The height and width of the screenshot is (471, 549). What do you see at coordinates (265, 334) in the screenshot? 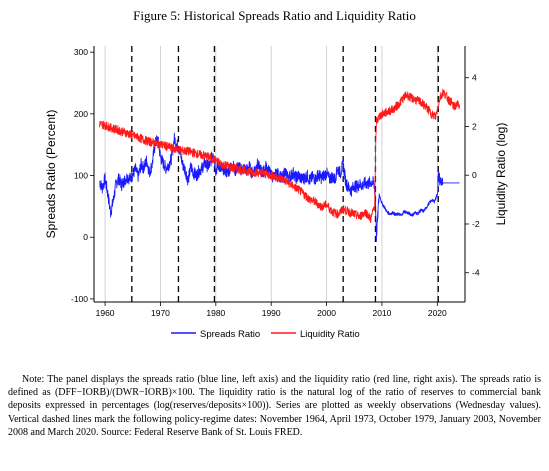
I see `legend: Spreads Ratio Liquidity Ratio` at bounding box center [265, 334].